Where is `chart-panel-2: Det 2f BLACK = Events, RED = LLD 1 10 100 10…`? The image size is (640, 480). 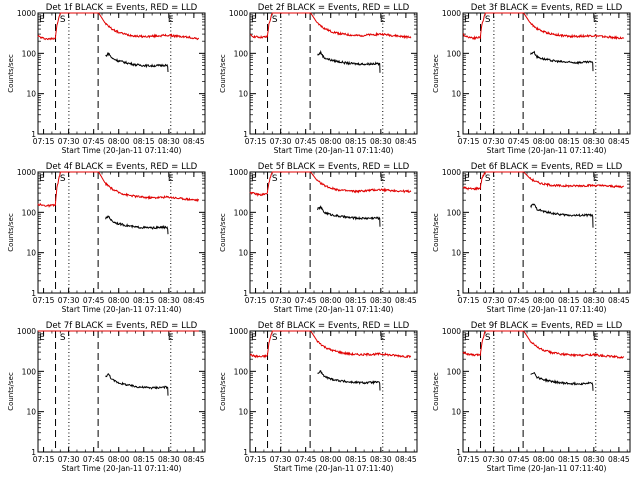 chart-panel-2: Det 2f BLACK = Events, RED = LLD 1 10 100 10… is located at coordinates (318, 79).